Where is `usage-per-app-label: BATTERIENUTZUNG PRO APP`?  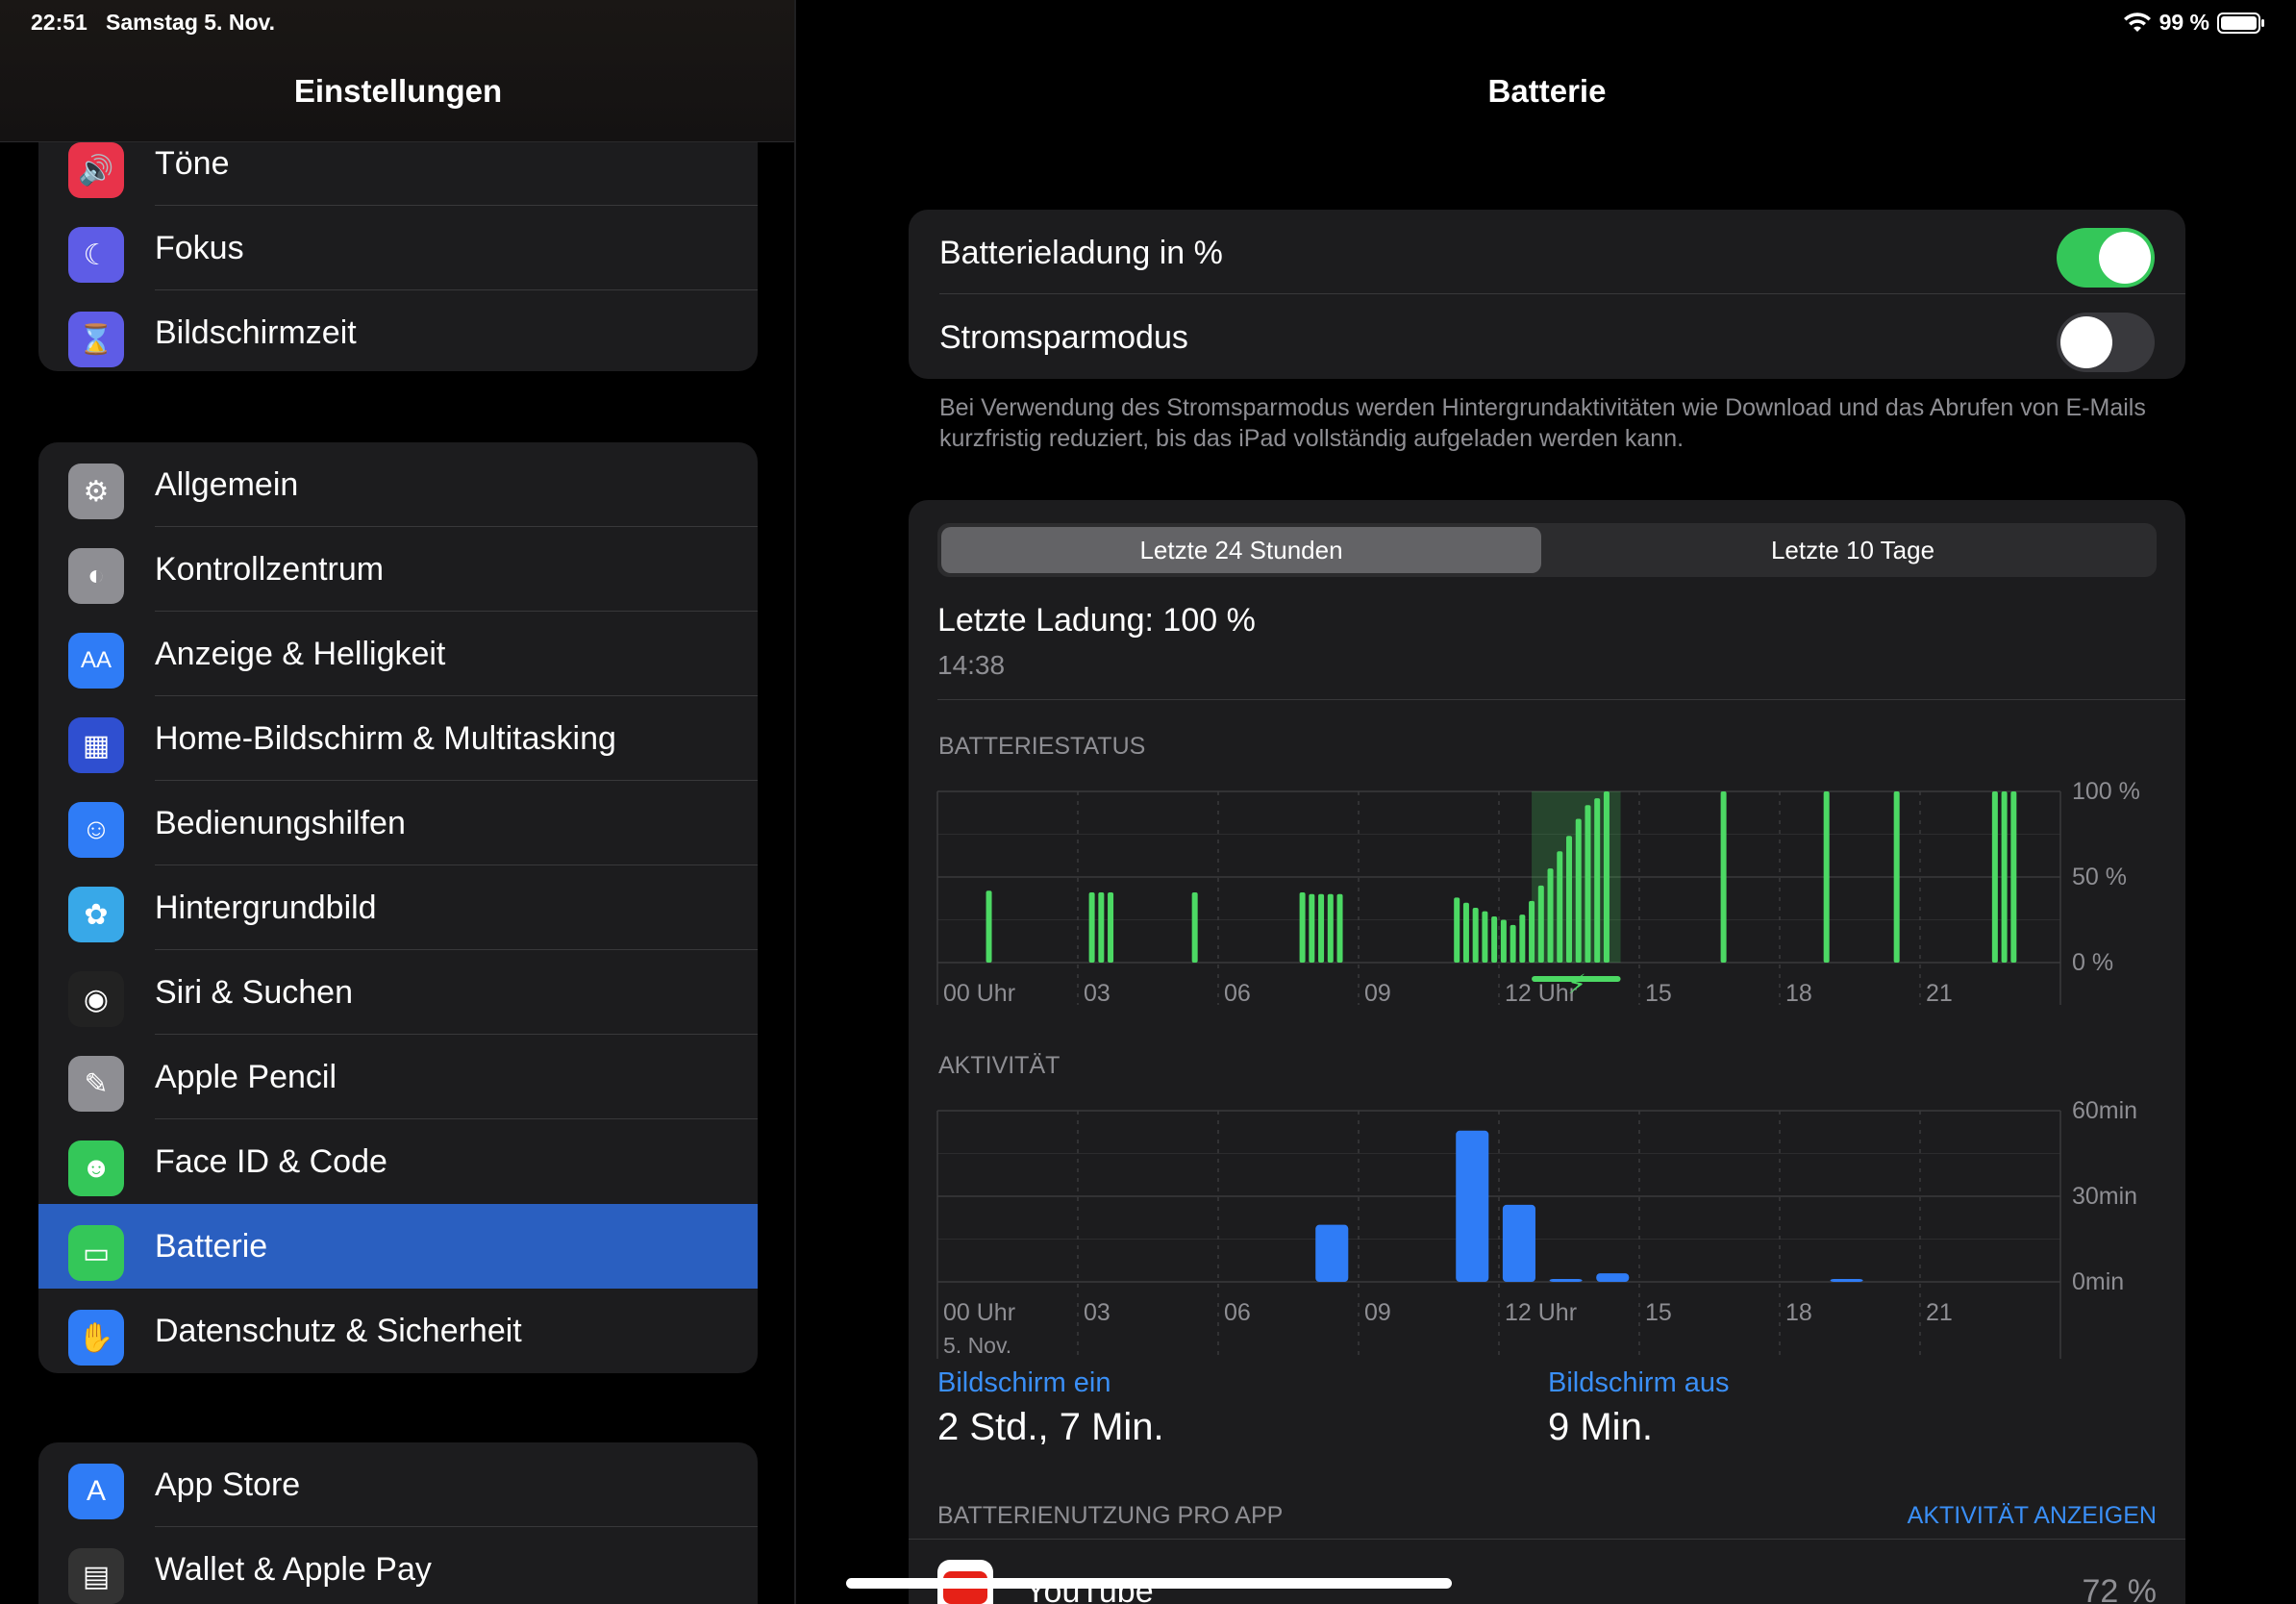
usage-per-app-label: BATTERIENUTZUNG PRO APP is located at coordinates (1110, 1515).